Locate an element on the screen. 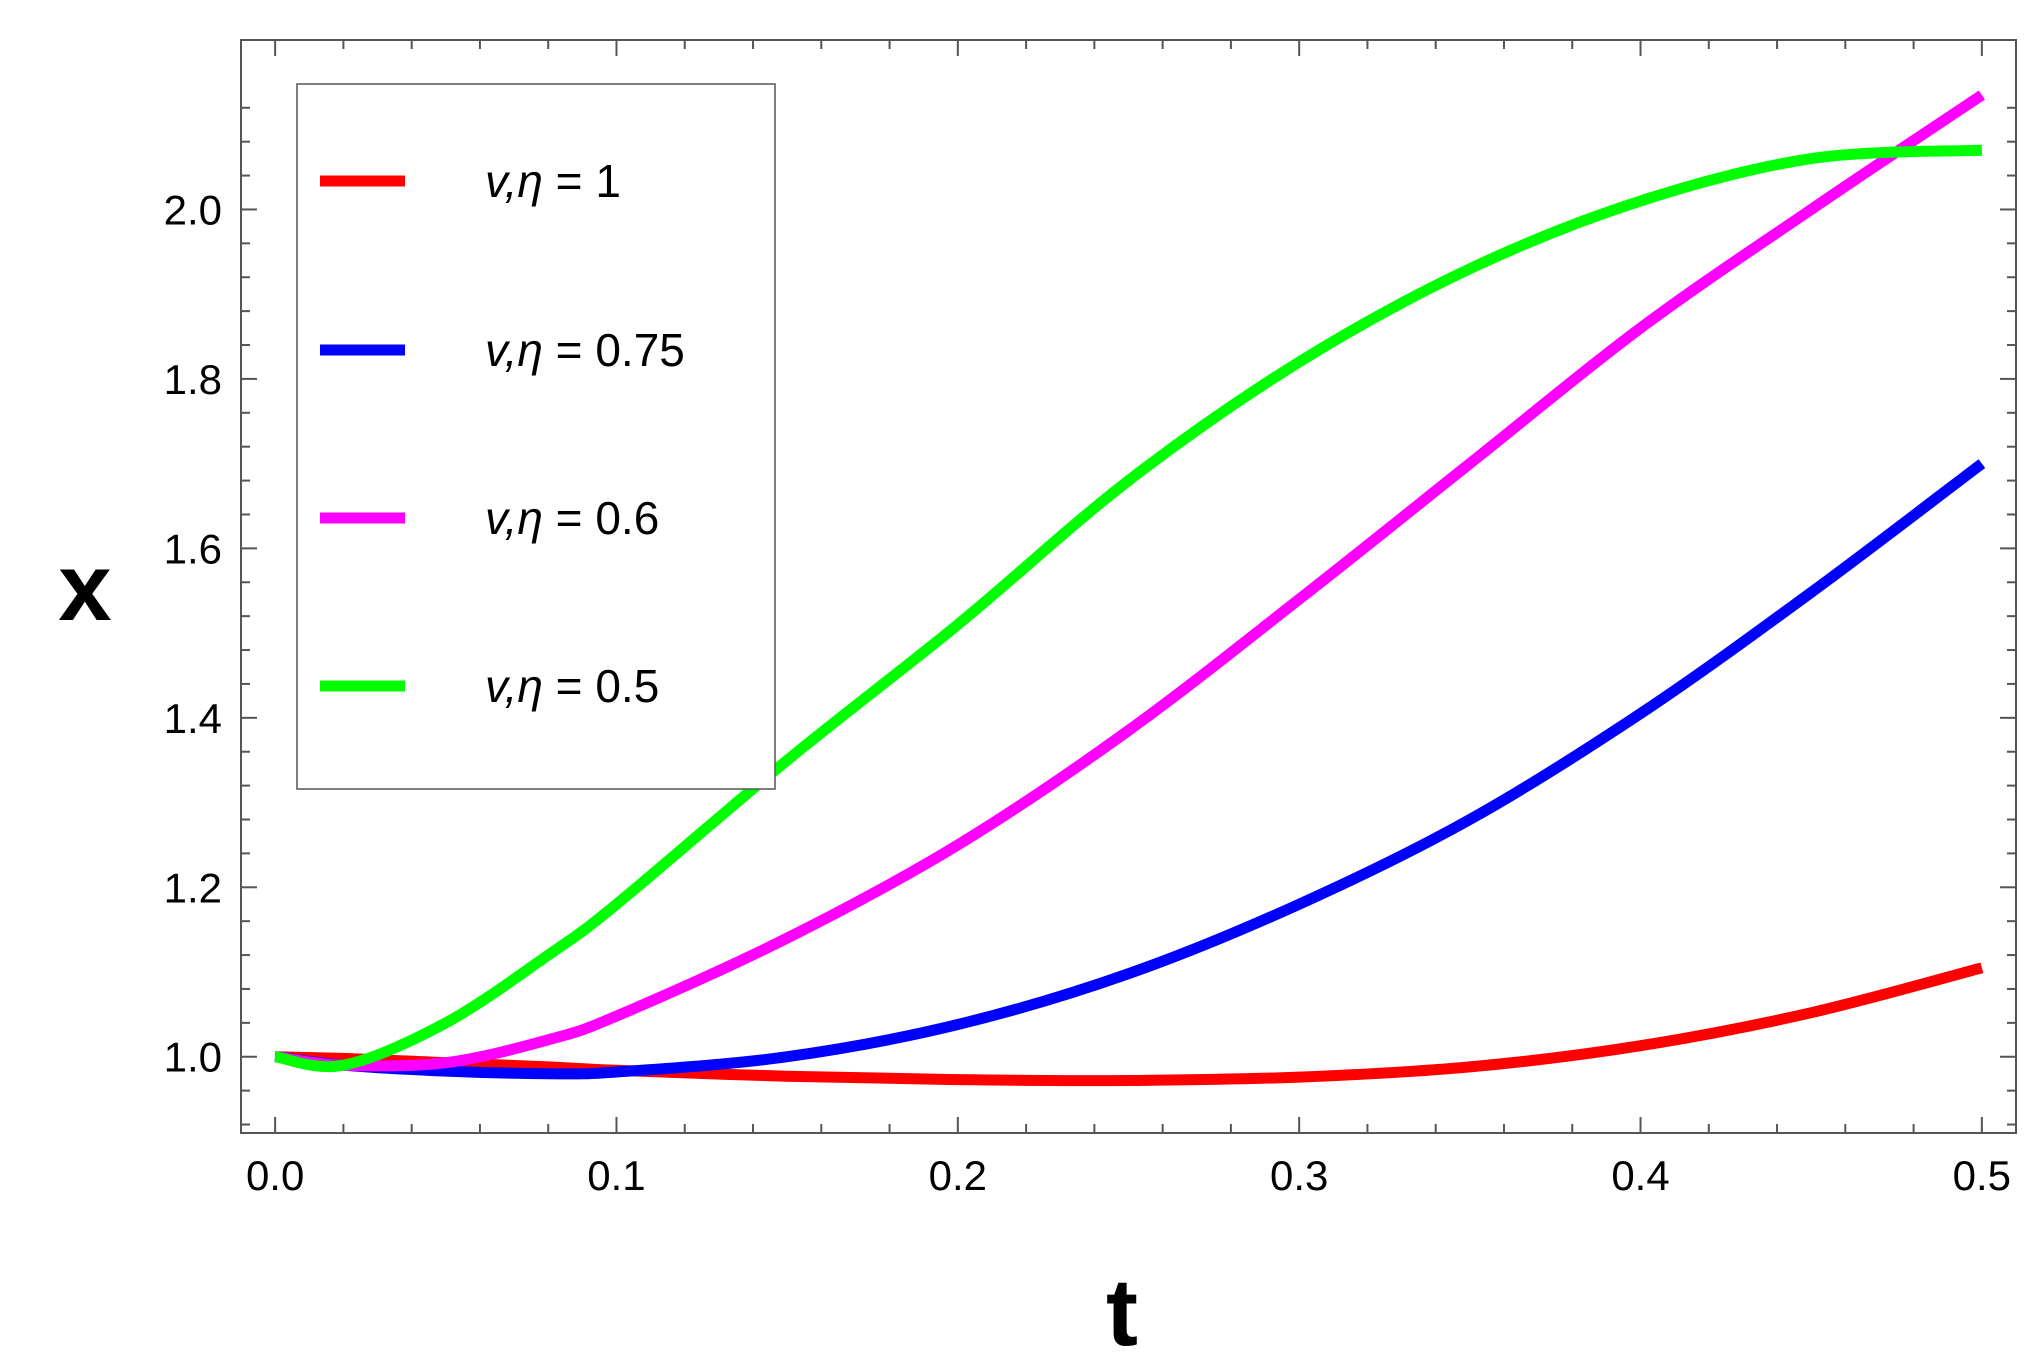 The width and height of the screenshot is (2033, 1361). legend-label-2: v,η = 0.75 is located at coordinates (585, 350).